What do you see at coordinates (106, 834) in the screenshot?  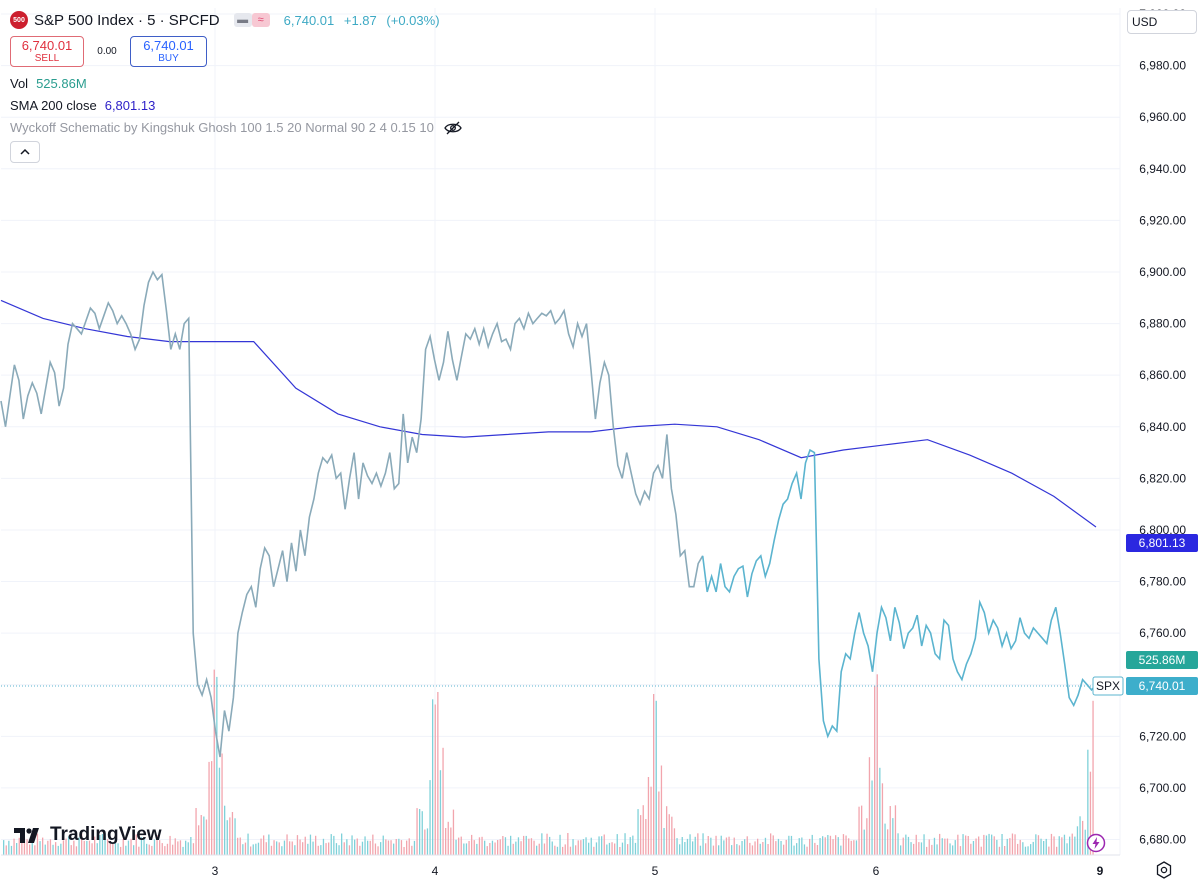 I see `tradingview-logo-text: TradingView` at bounding box center [106, 834].